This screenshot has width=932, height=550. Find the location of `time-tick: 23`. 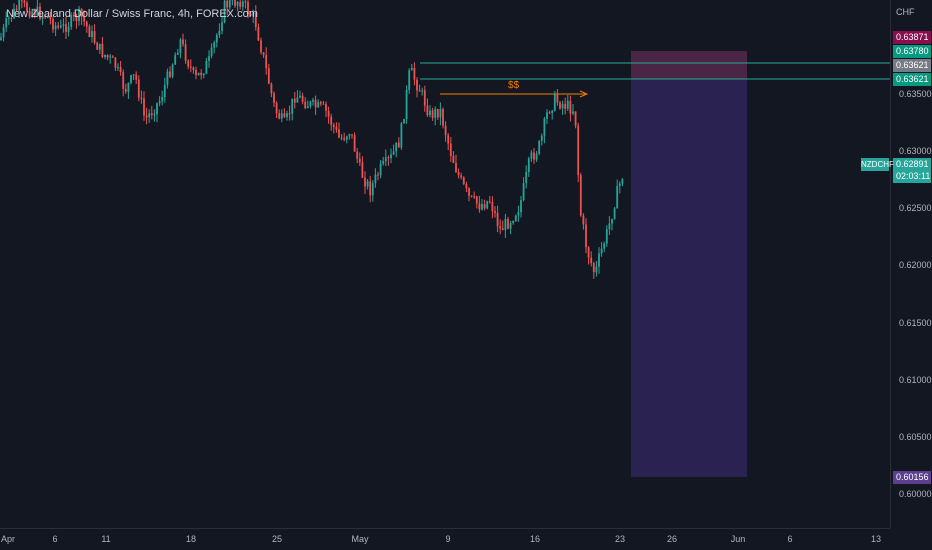

time-tick: 23 is located at coordinates (620, 539).